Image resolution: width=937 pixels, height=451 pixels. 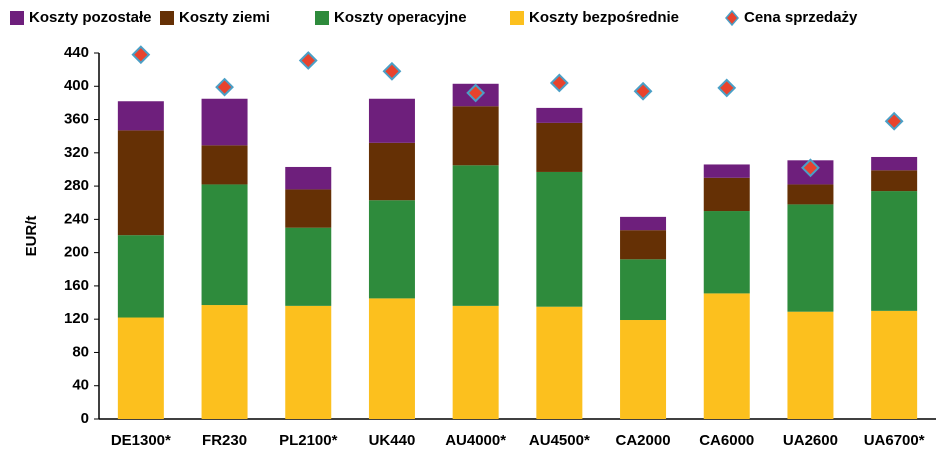 I want to click on y-tick-label: 160, so click(x=76, y=285).